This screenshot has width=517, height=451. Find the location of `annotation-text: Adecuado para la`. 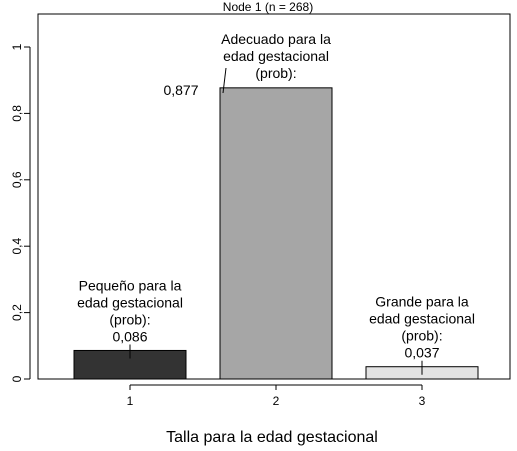

annotation-text: Adecuado para la is located at coordinates (276, 39).